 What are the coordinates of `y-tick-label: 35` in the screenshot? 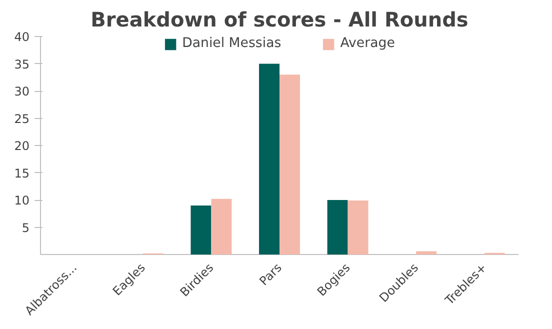 It's located at (22, 64).